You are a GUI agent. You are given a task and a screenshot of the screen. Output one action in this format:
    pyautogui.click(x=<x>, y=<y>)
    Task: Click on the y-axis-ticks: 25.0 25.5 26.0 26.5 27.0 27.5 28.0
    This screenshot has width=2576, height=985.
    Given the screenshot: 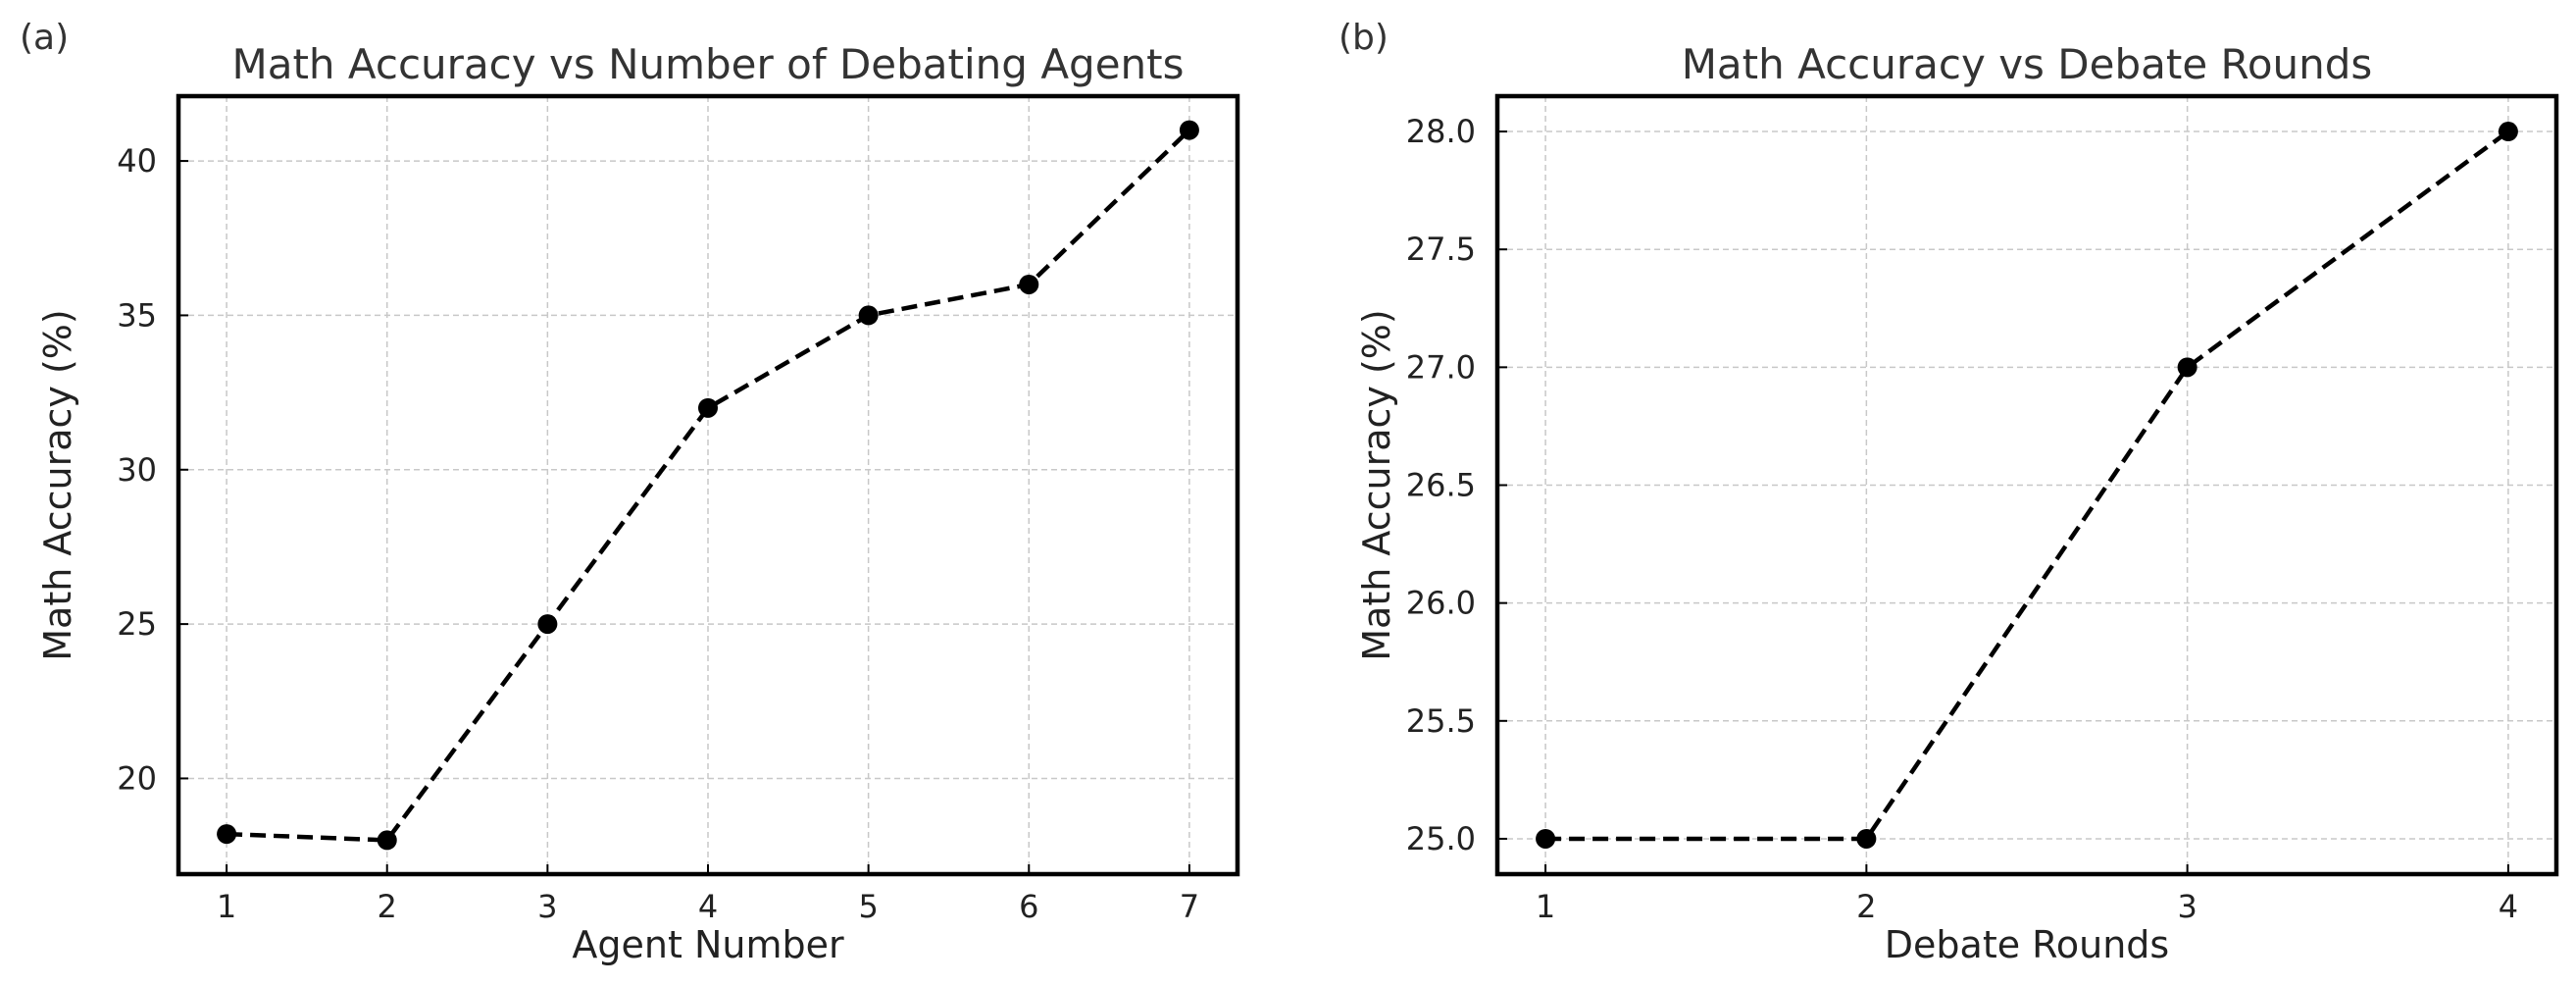 What is the action you would take?
    pyautogui.click(x=1456, y=485)
    